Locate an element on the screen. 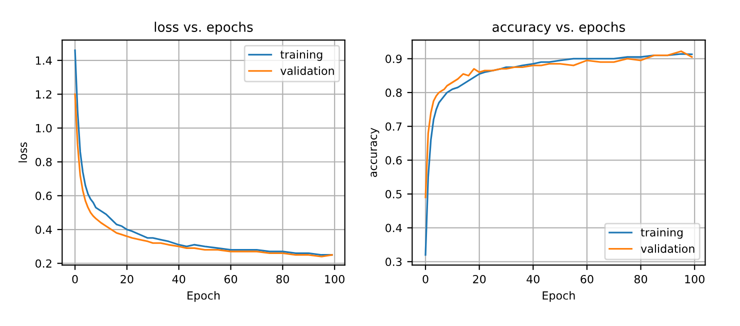  y-tick-label: 1.0 is located at coordinates (44, 128).